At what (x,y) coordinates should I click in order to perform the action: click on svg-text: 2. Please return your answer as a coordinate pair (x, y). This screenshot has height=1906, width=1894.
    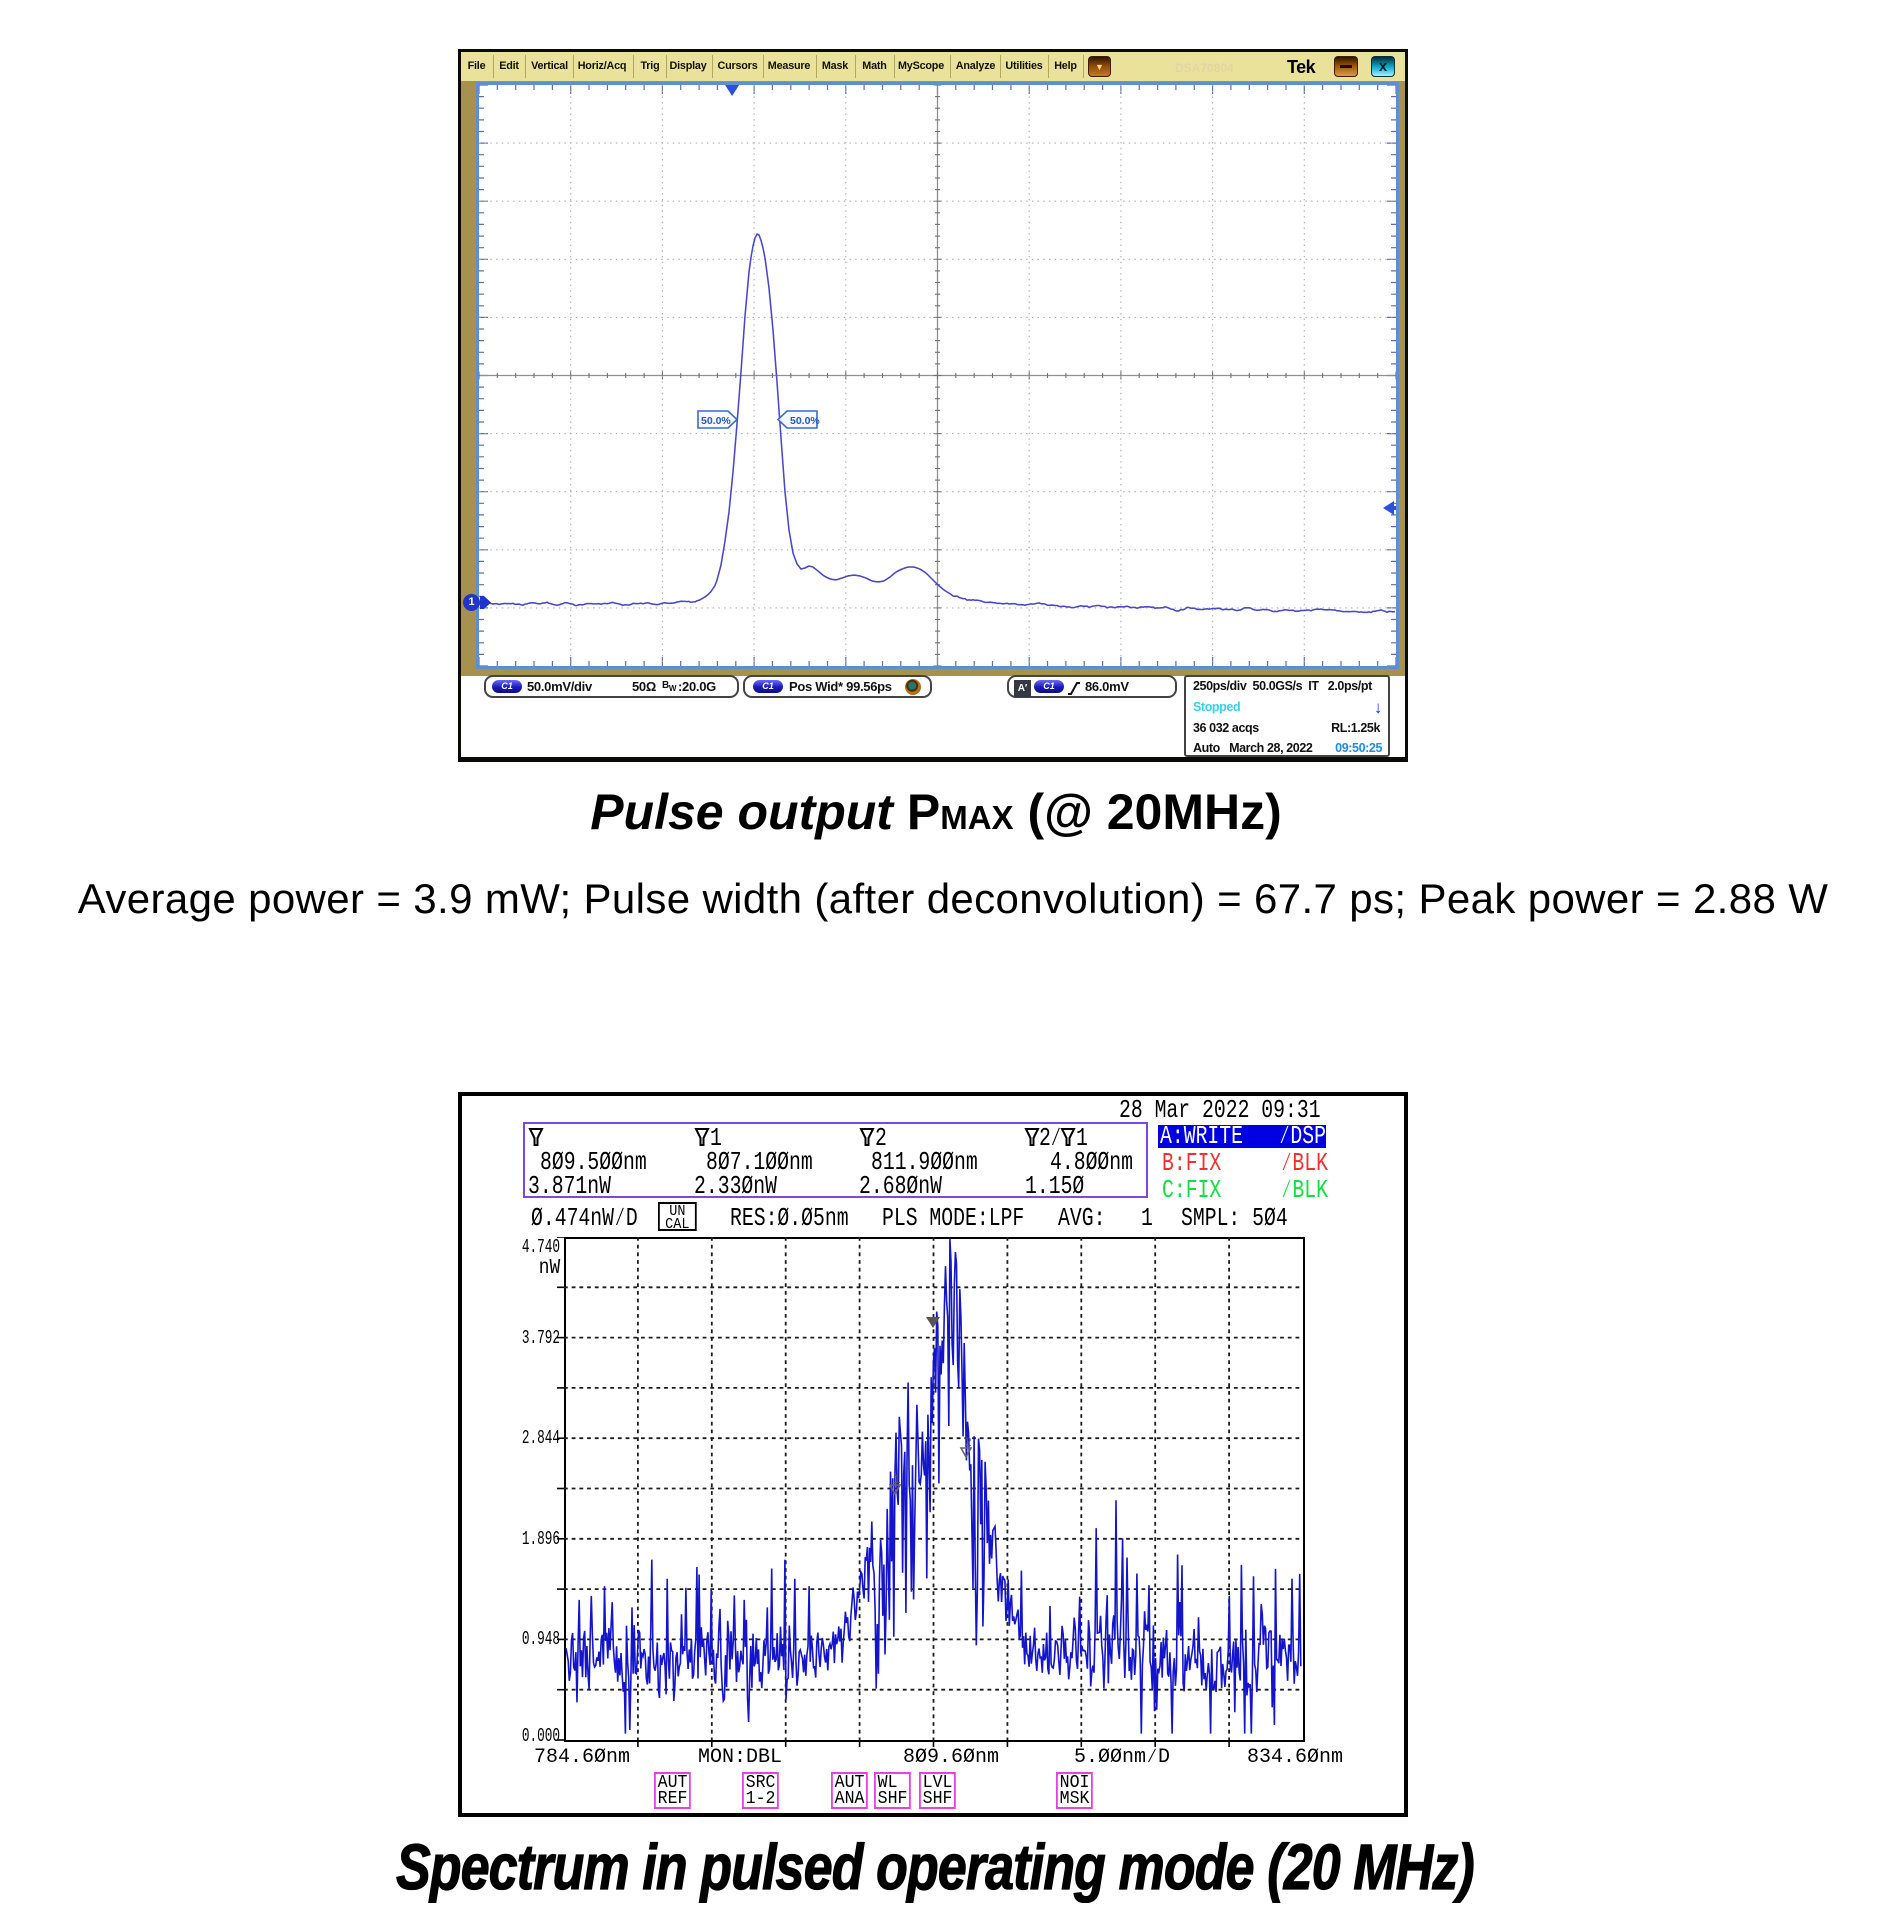
    Looking at the image, I should click on (968, 1442).